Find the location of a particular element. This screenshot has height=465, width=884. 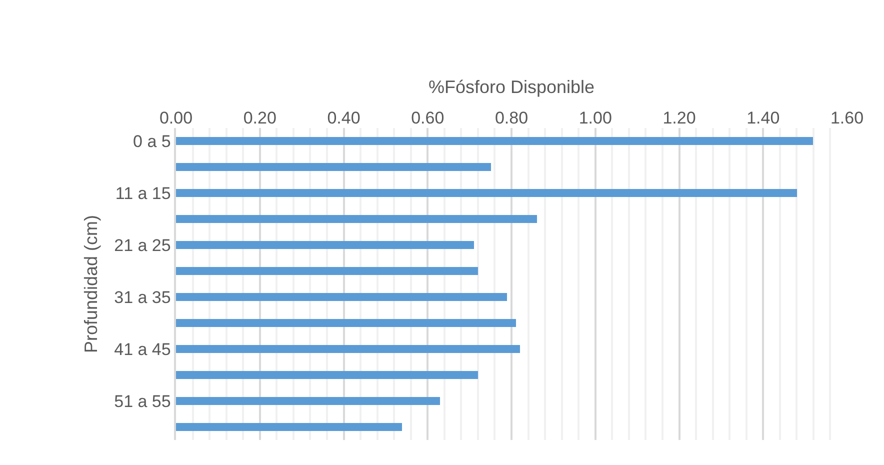

y-tick-label: 51 a 55 is located at coordinates (142, 401).